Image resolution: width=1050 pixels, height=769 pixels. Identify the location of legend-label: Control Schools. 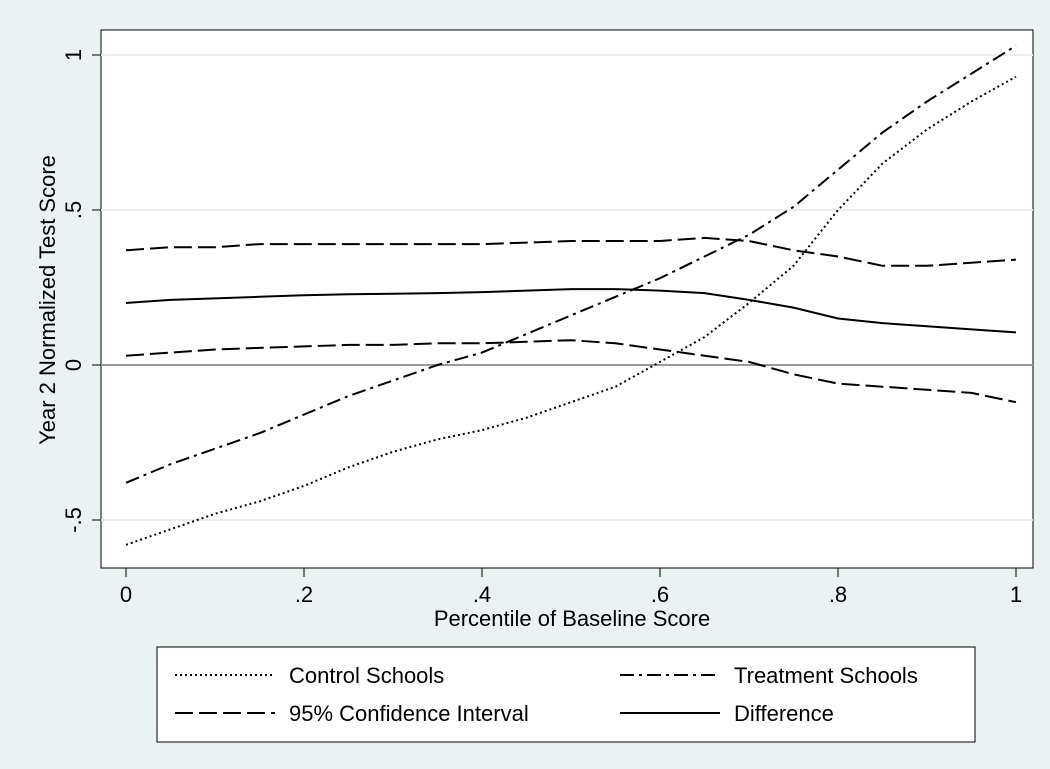
(366, 675).